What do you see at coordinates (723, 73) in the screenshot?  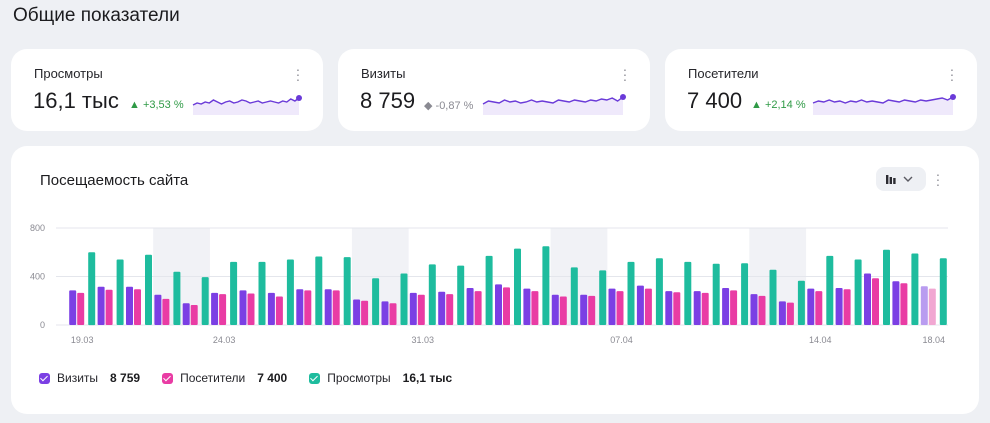 I see `kpi-label: Посетители` at bounding box center [723, 73].